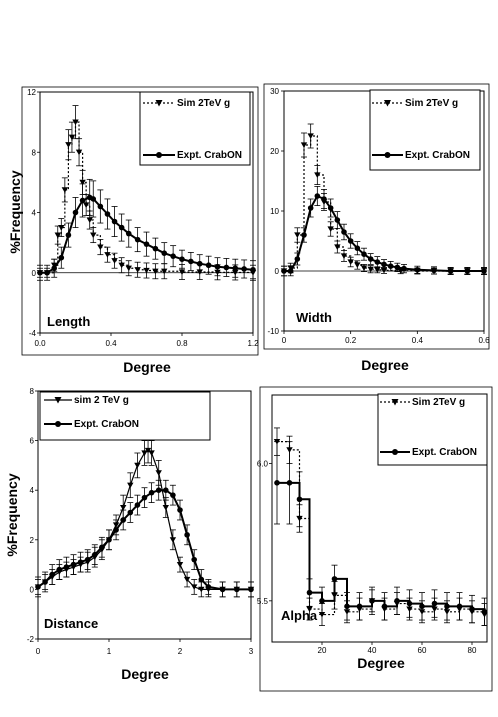  Describe the element at coordinates (101, 400) in the screenshot. I see `legend-distance-sim: sim 2 TeV g` at that location.